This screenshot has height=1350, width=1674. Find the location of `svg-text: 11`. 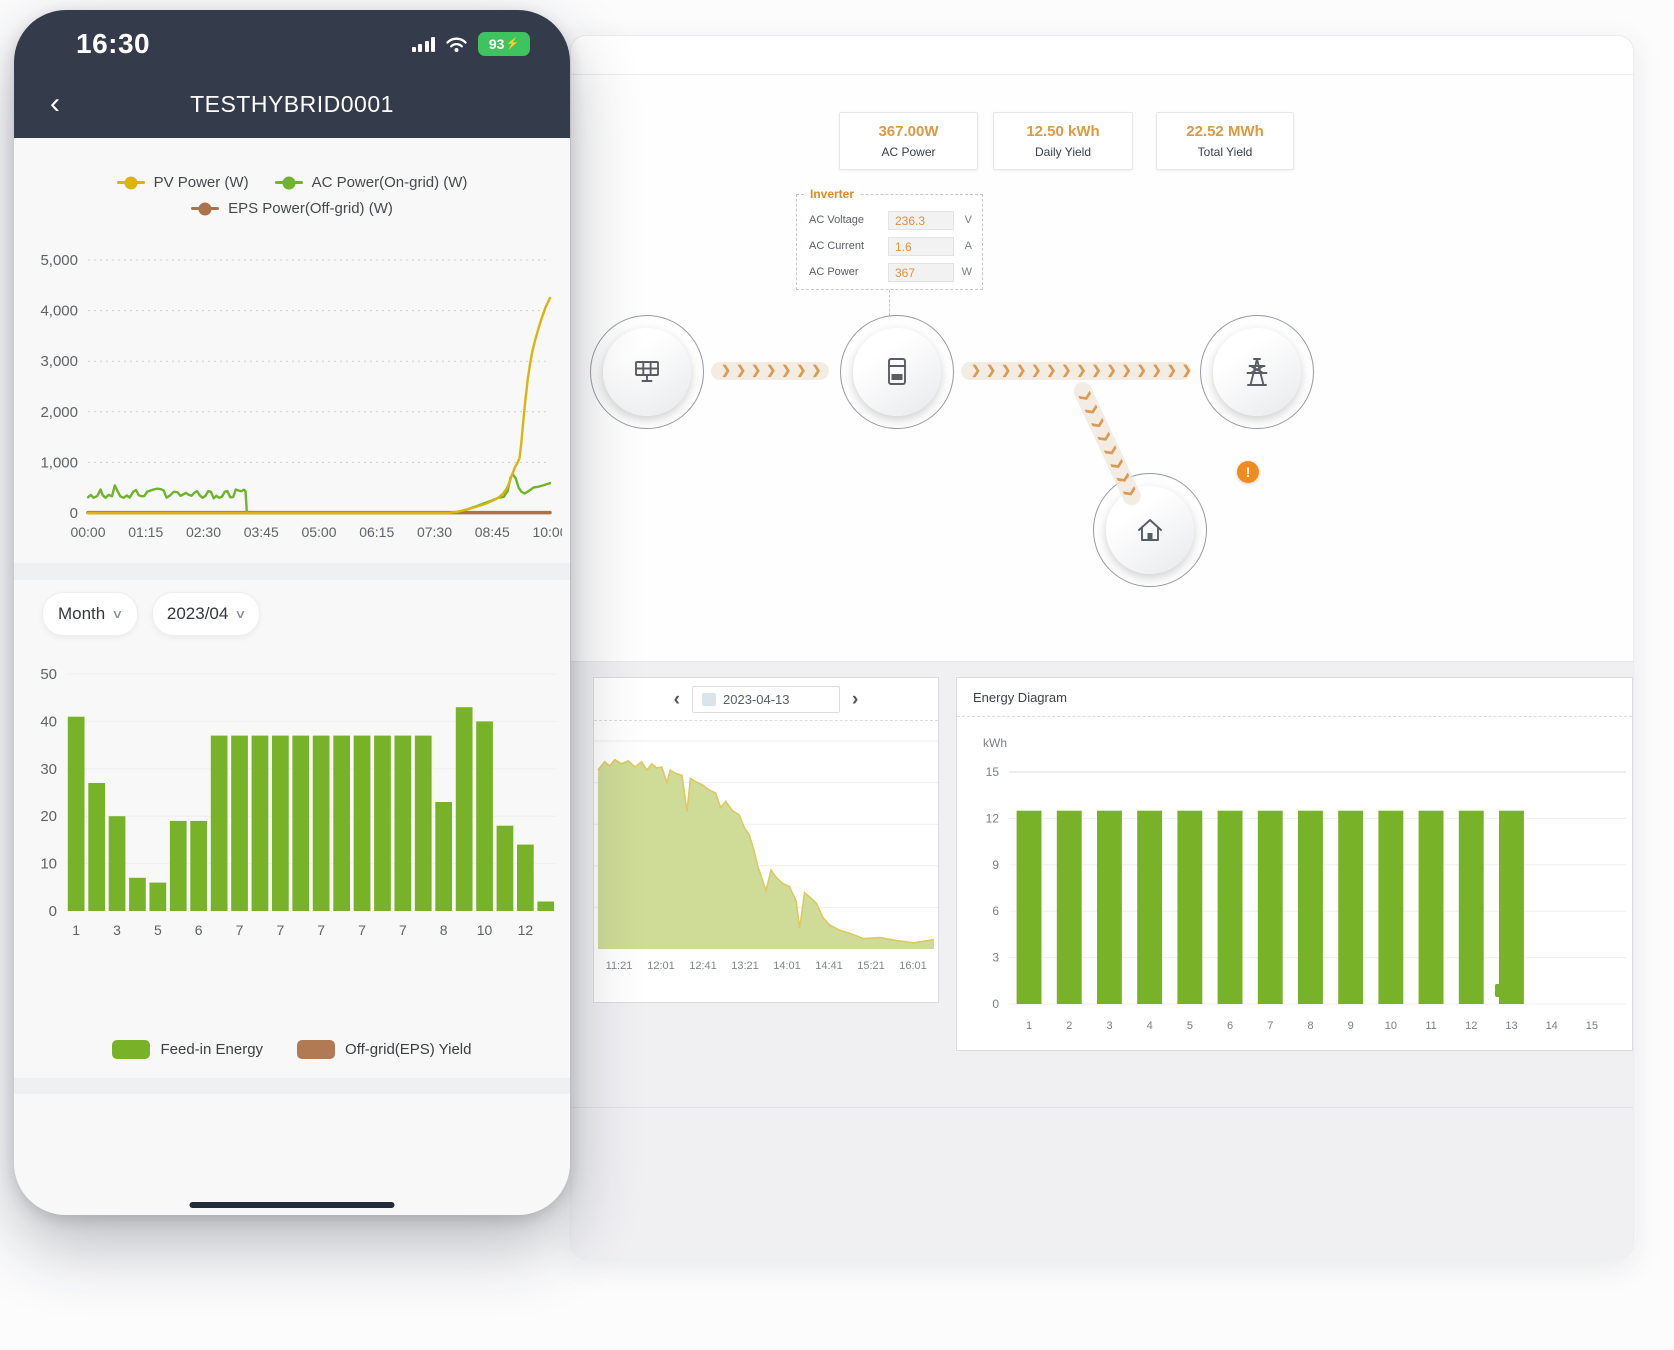

svg-text: 11 is located at coordinates (1430, 1026).